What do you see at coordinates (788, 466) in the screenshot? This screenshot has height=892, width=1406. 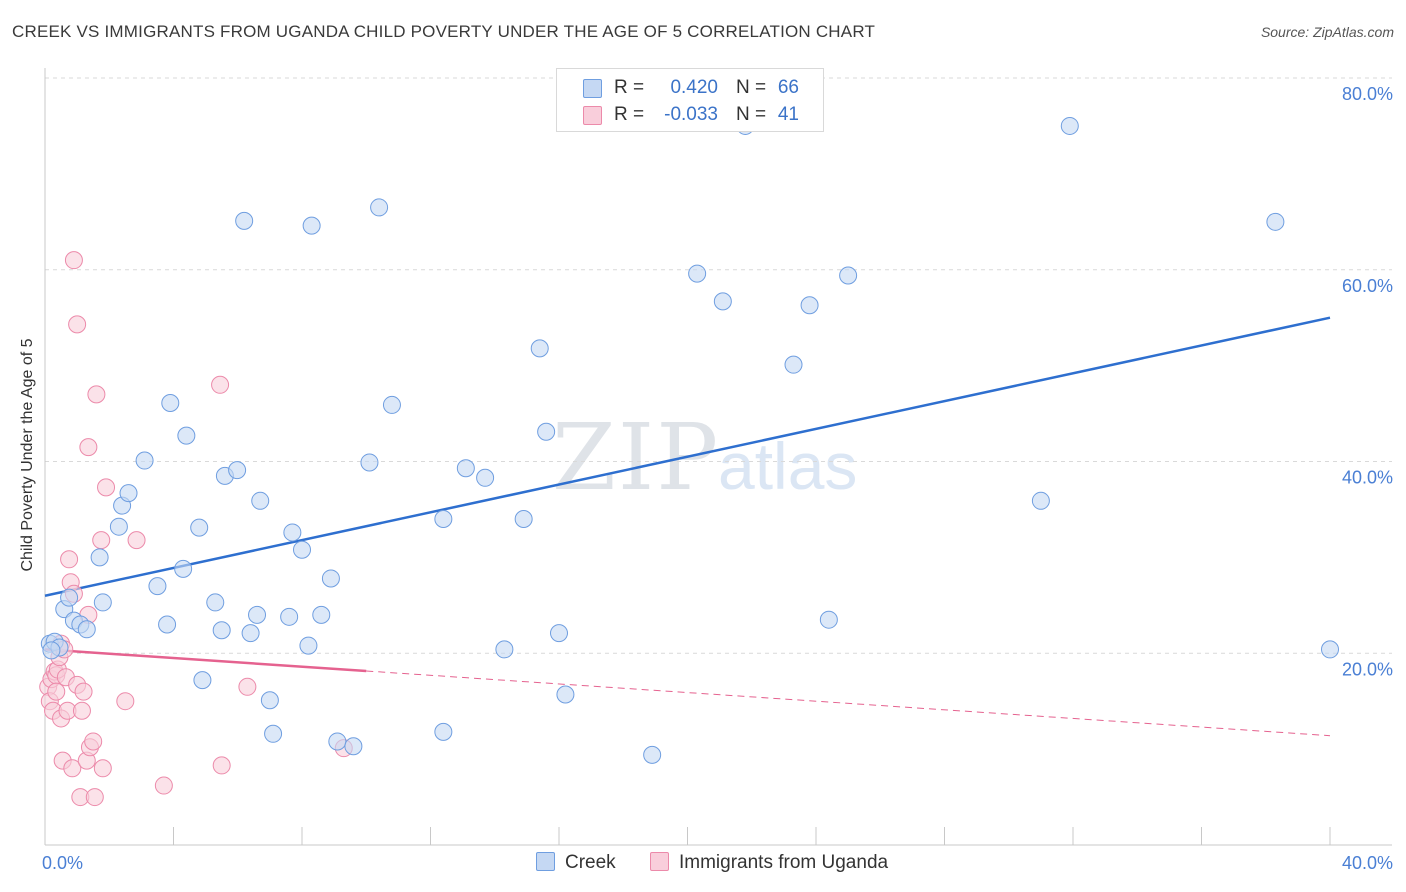 I see `watermark-atlas: atlas` at bounding box center [788, 466].